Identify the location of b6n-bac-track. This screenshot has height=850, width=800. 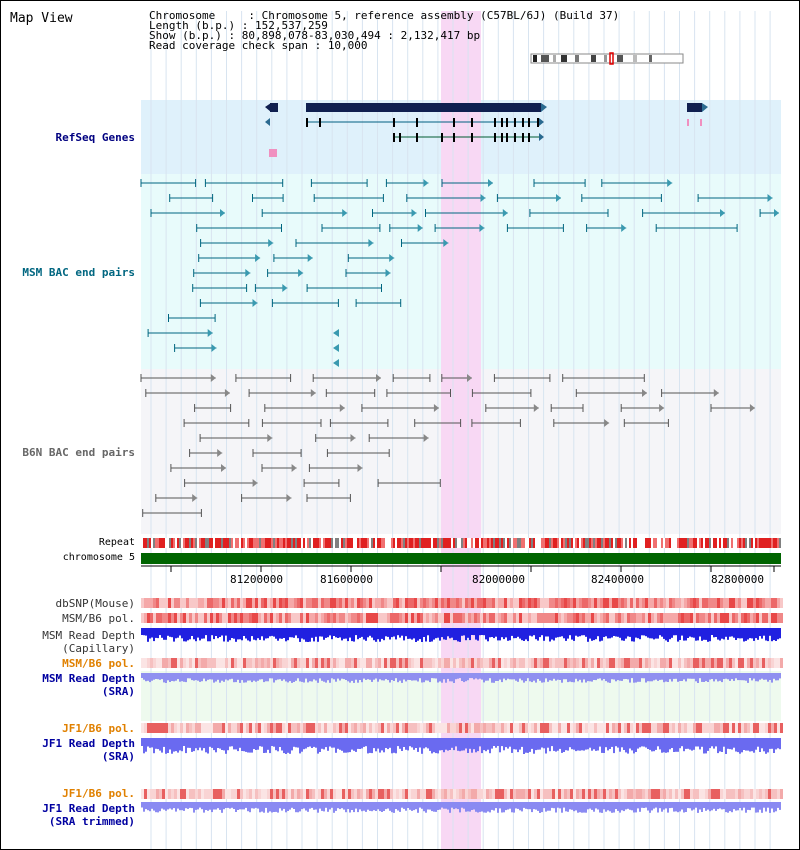
(447, 445).